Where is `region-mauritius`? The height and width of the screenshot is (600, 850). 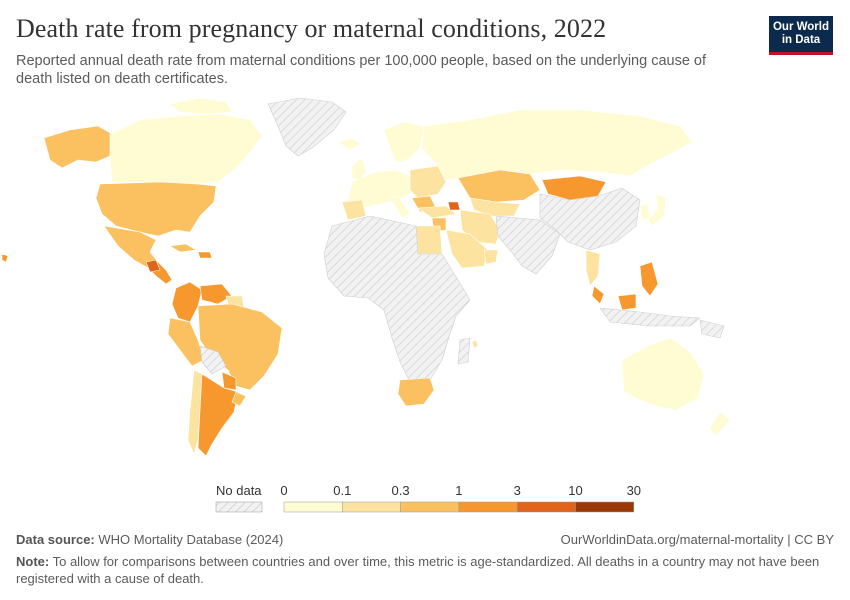 region-mauritius is located at coordinates (475, 344).